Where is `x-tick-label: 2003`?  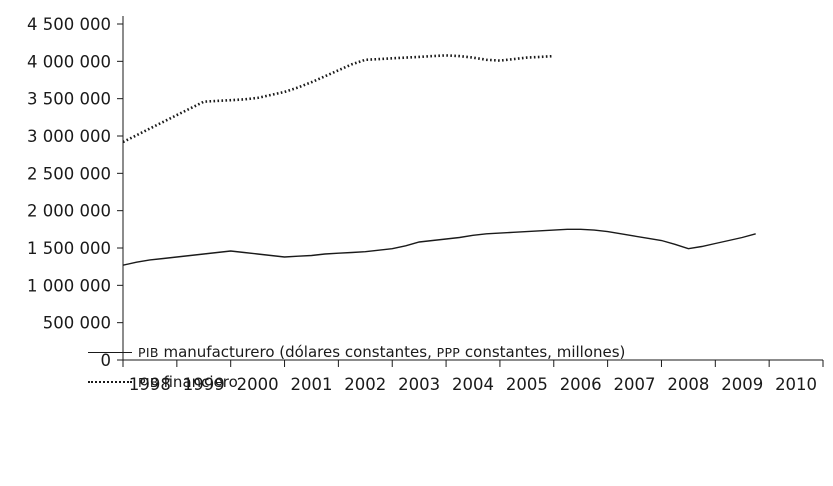
x-tick-label: 2003 is located at coordinates (419, 384).